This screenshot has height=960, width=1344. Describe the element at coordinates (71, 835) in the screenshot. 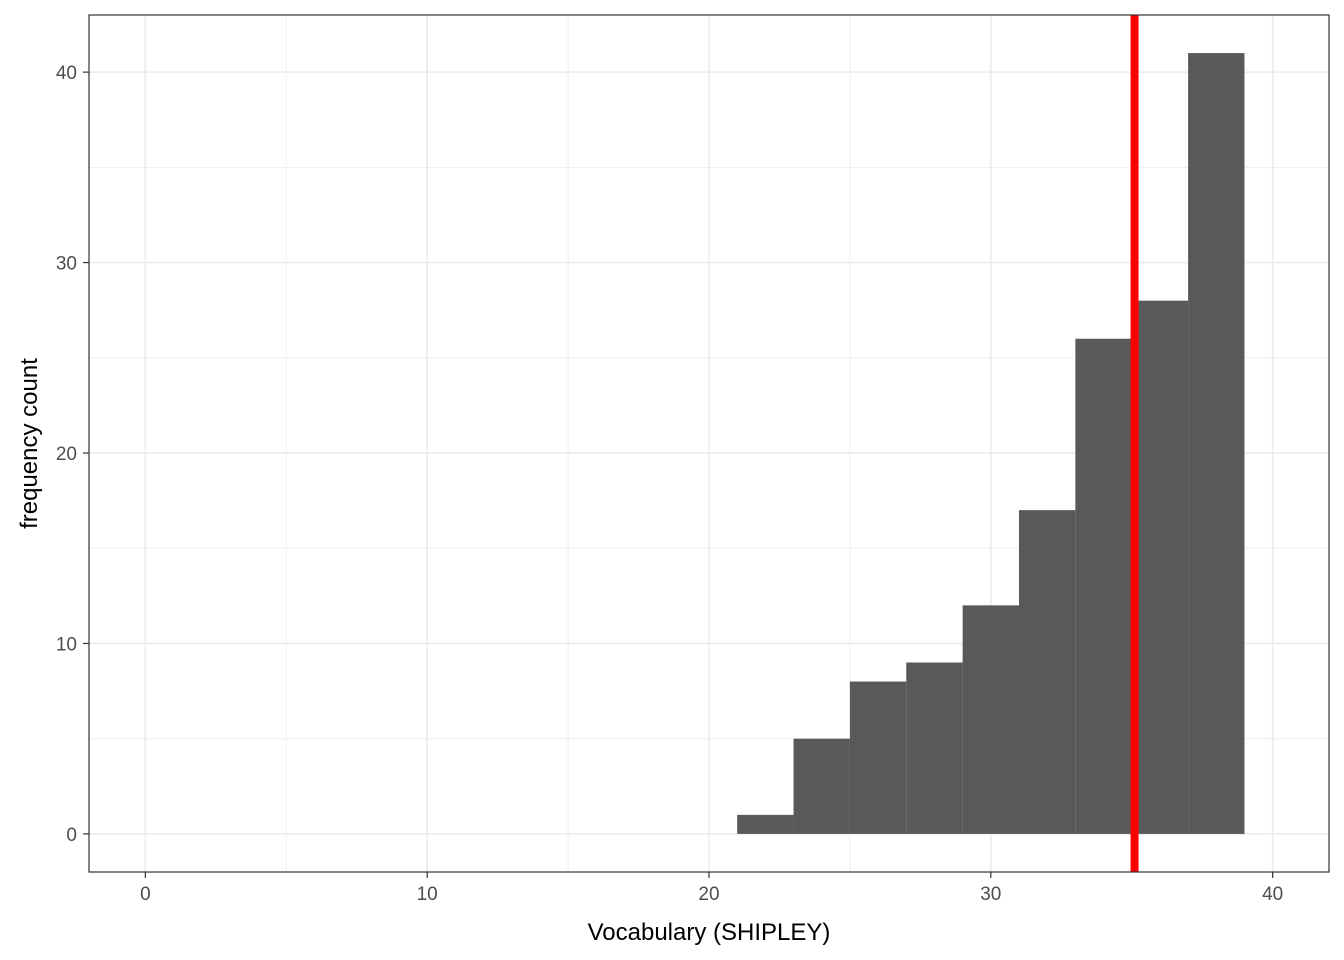

I see `y-tick-label: 0` at that location.